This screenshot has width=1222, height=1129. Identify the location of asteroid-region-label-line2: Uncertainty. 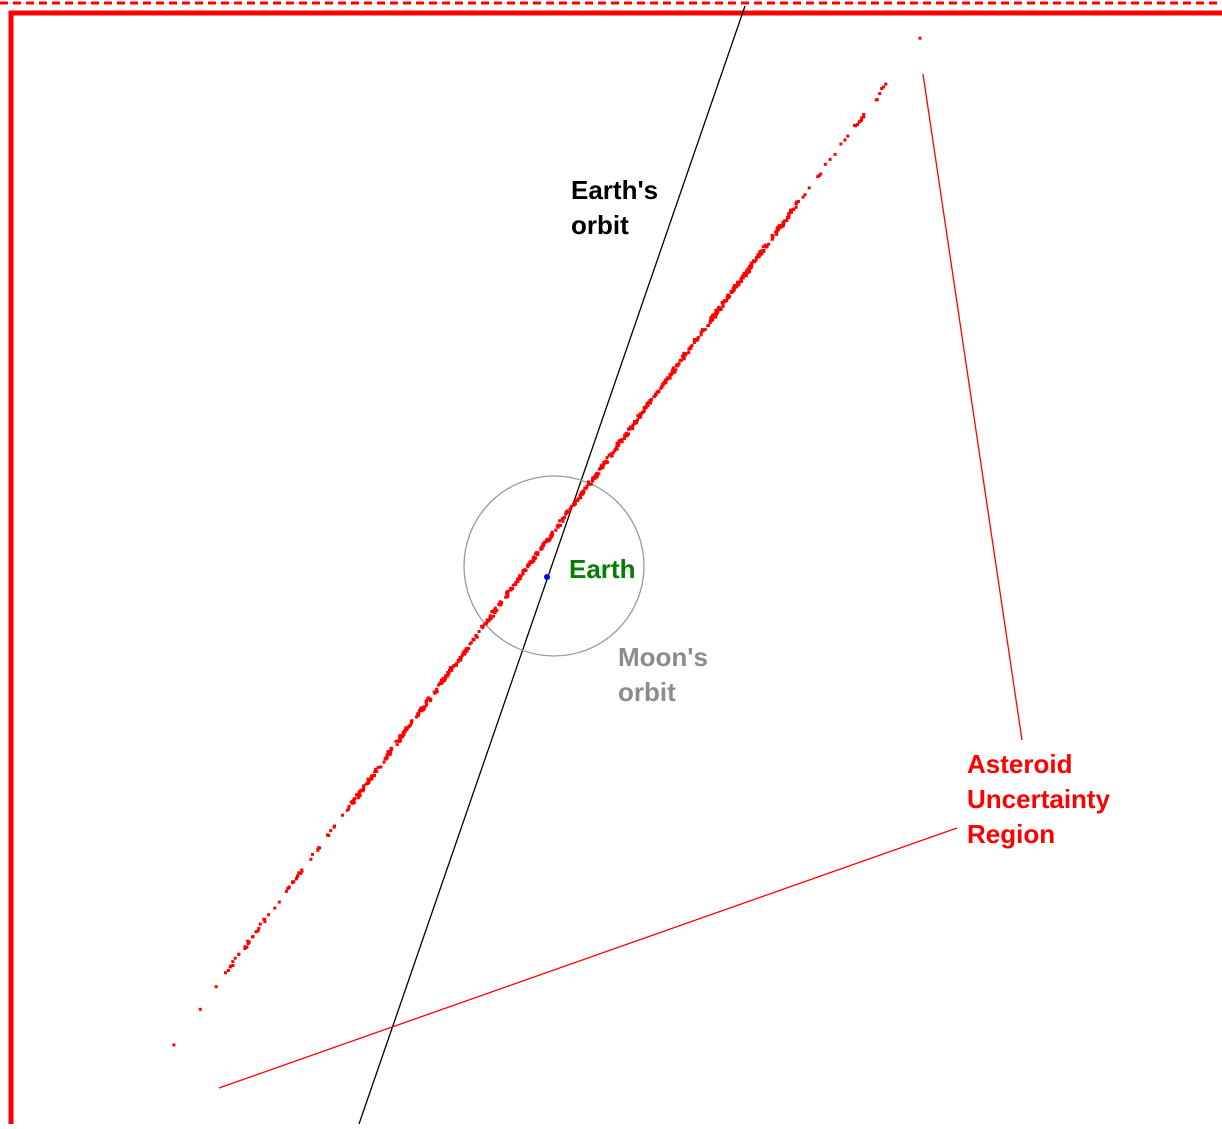
(1039, 799).